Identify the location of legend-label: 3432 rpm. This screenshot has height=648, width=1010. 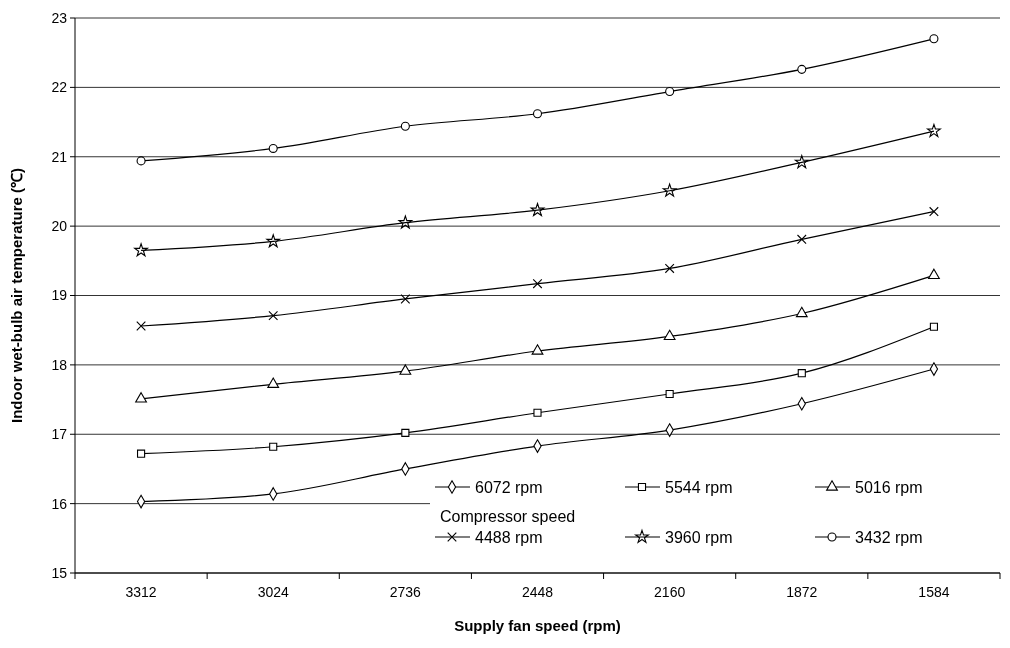
(889, 537).